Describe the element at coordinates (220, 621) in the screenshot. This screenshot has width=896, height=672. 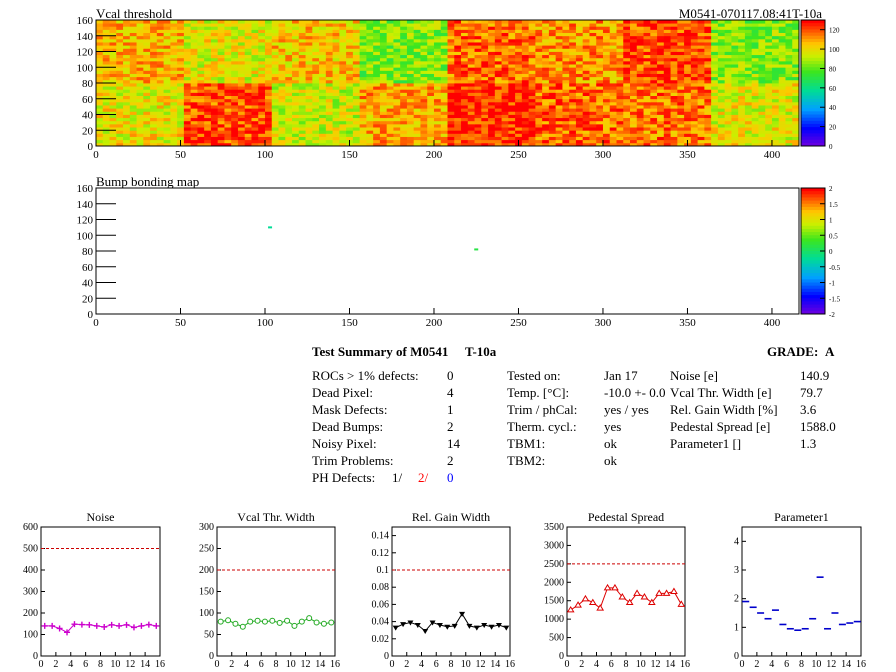
I see `data-point` at that location.